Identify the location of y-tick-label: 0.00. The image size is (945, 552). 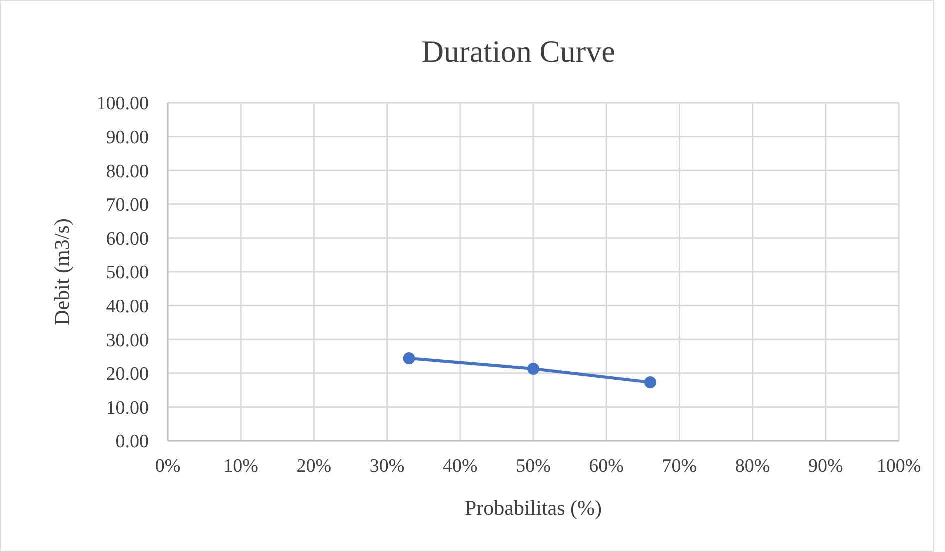
(132, 442).